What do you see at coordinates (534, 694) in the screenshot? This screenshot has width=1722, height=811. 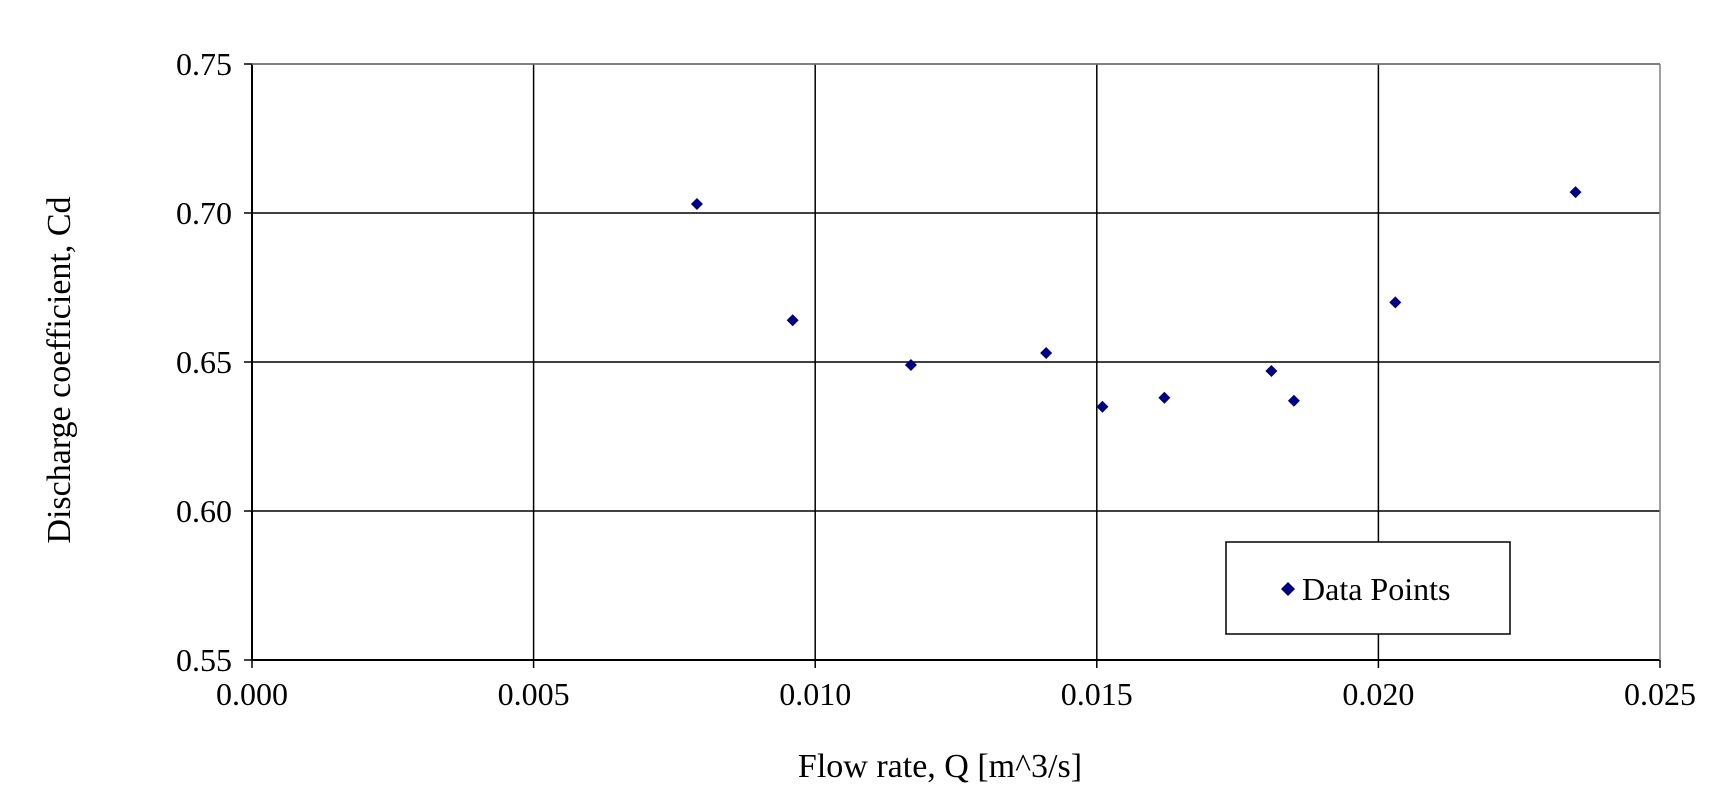 I see `x-tick-label: 0.005` at bounding box center [534, 694].